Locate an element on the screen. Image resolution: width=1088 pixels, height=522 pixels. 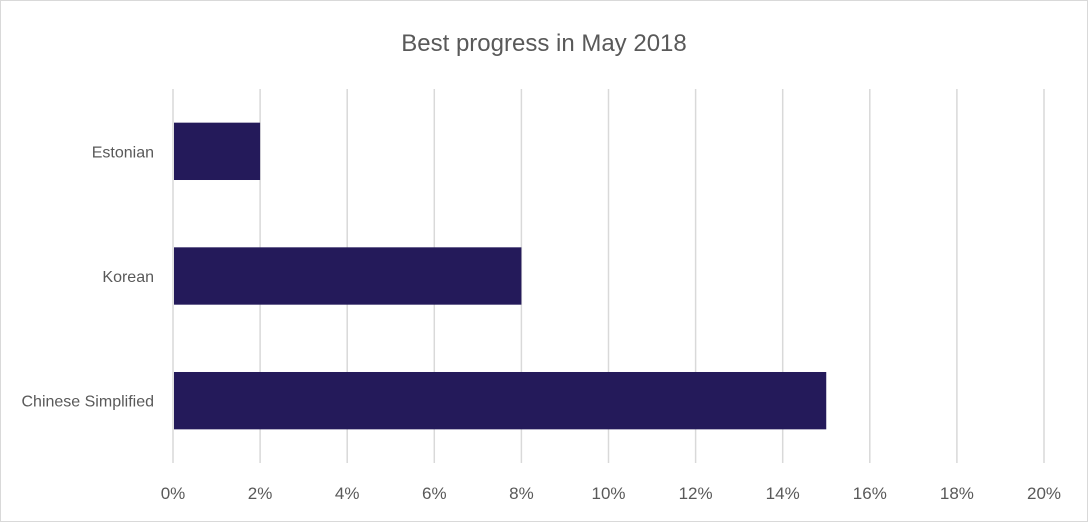
x-tick-label: 8% is located at coordinates (521, 493).